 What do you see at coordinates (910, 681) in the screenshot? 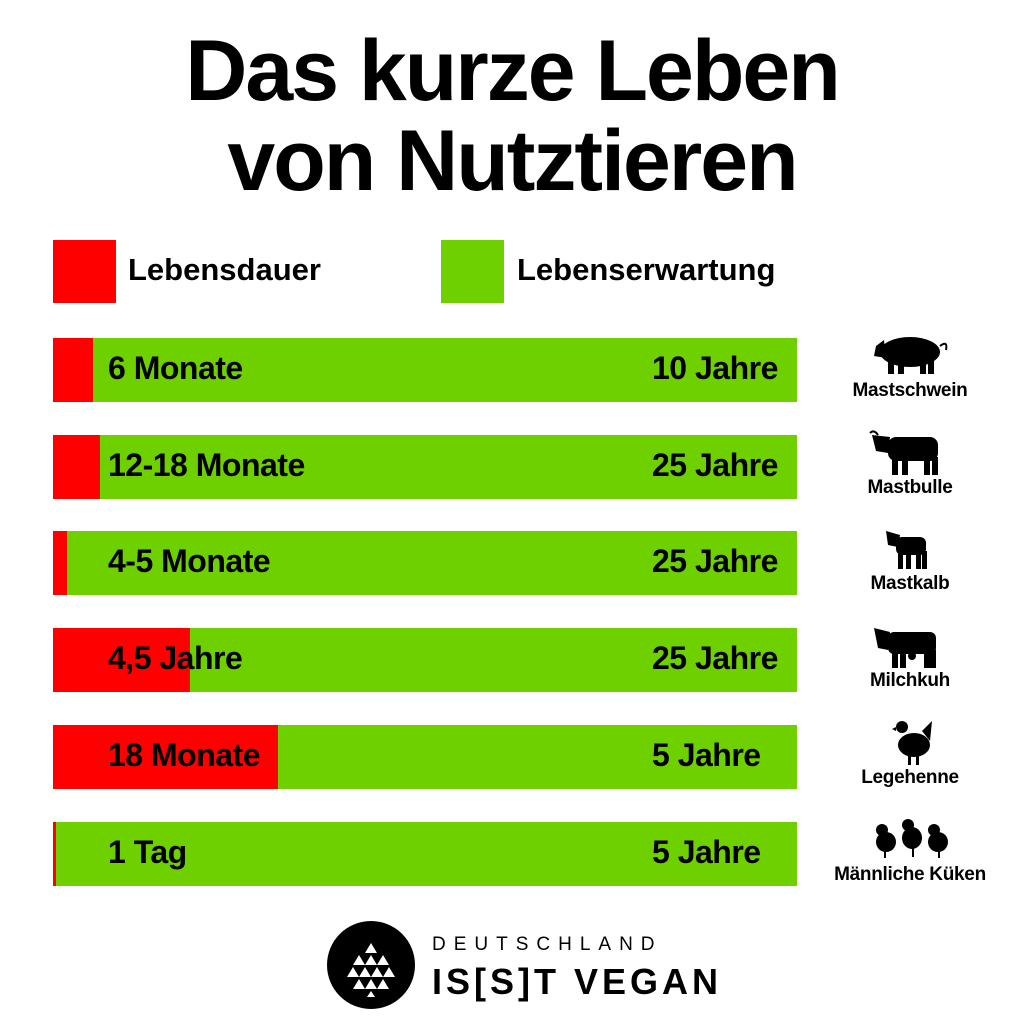
I see `animal-name: Milchkuh` at bounding box center [910, 681].